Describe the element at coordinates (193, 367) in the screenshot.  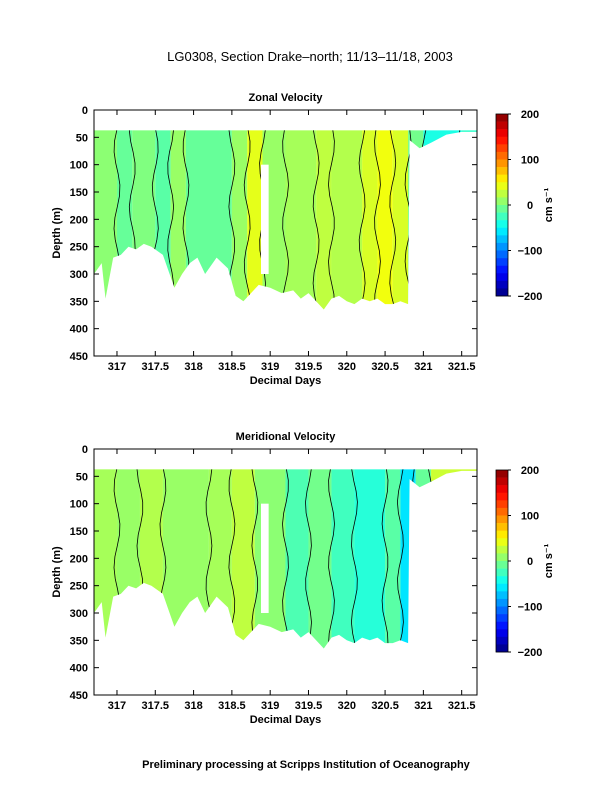
I see `x-tick-label: 318` at that location.